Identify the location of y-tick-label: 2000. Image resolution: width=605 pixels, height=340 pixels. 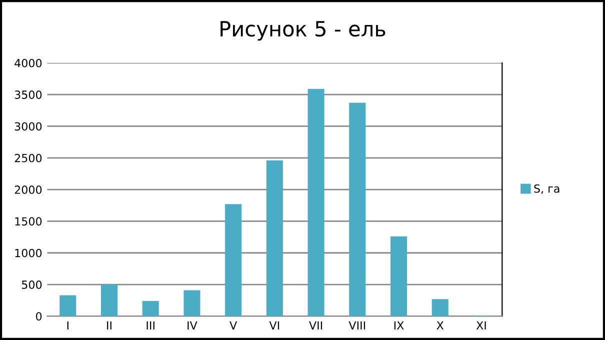
(28, 190).